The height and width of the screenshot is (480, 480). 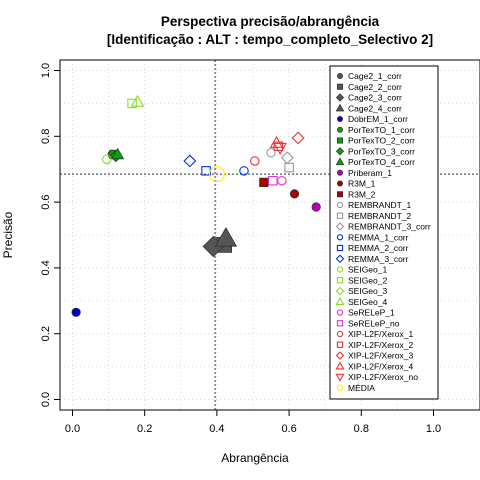 I want to click on y-tick-label: 0.6, so click(x=46, y=201).